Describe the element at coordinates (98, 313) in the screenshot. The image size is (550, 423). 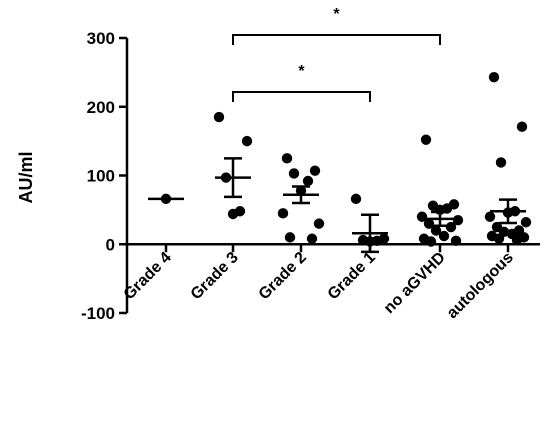
I see `y-tick-label: -100` at that location.